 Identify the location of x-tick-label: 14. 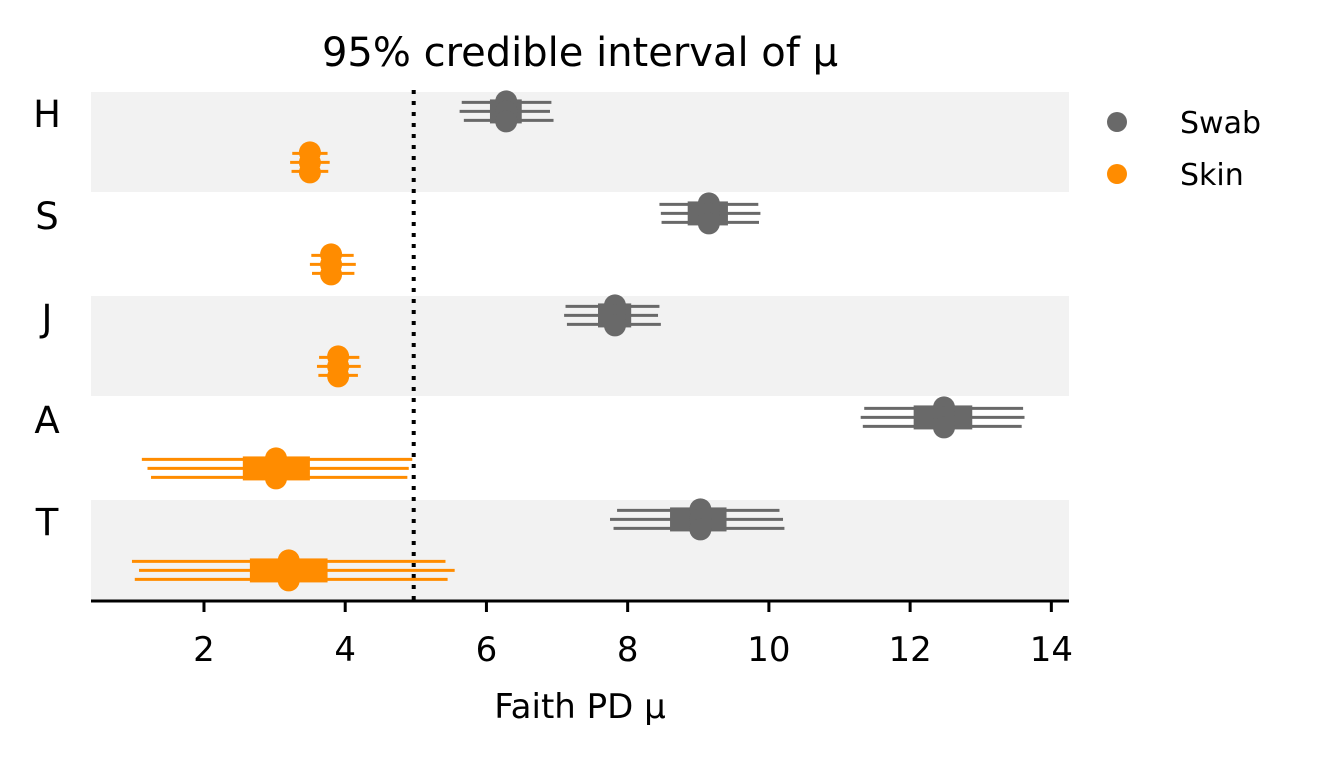
(1051, 650).